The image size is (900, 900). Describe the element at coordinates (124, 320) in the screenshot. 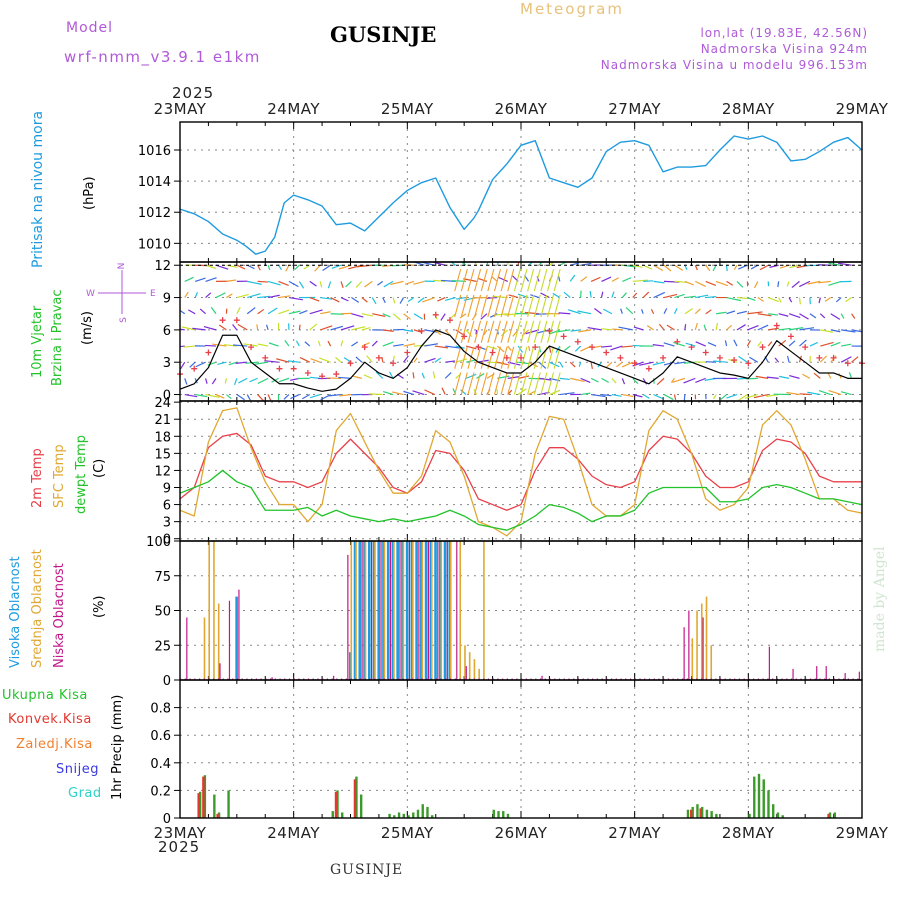

I see `compass-s: S` at that location.